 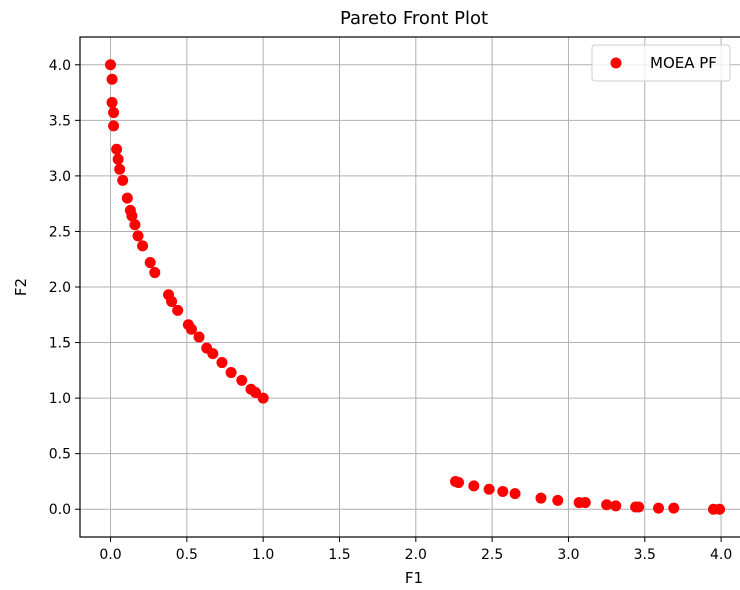 What do you see at coordinates (414, 18) in the screenshot?
I see `chart-title: Pareto Front Plot` at bounding box center [414, 18].